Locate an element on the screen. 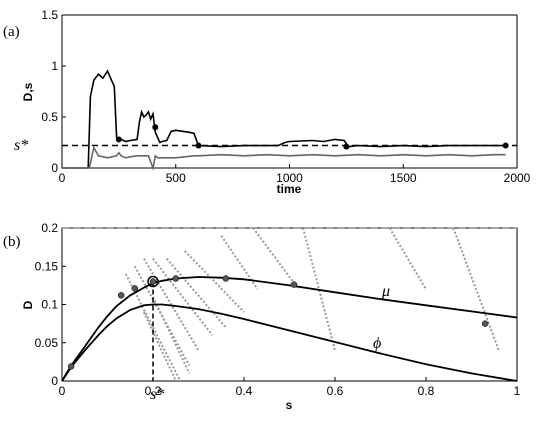  b-xtick-label-2: 0.4 is located at coordinates (244, 391).